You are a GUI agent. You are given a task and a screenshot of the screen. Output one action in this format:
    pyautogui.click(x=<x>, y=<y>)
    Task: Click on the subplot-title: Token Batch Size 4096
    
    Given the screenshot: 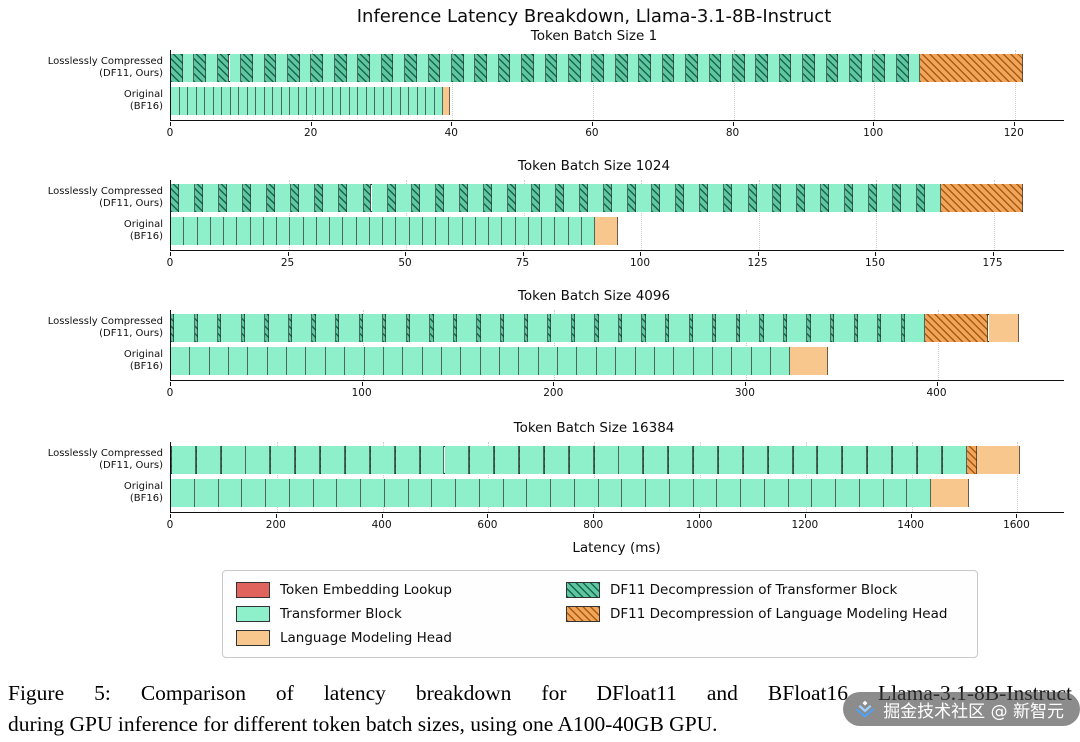 What is the action you would take?
    pyautogui.click(x=594, y=296)
    